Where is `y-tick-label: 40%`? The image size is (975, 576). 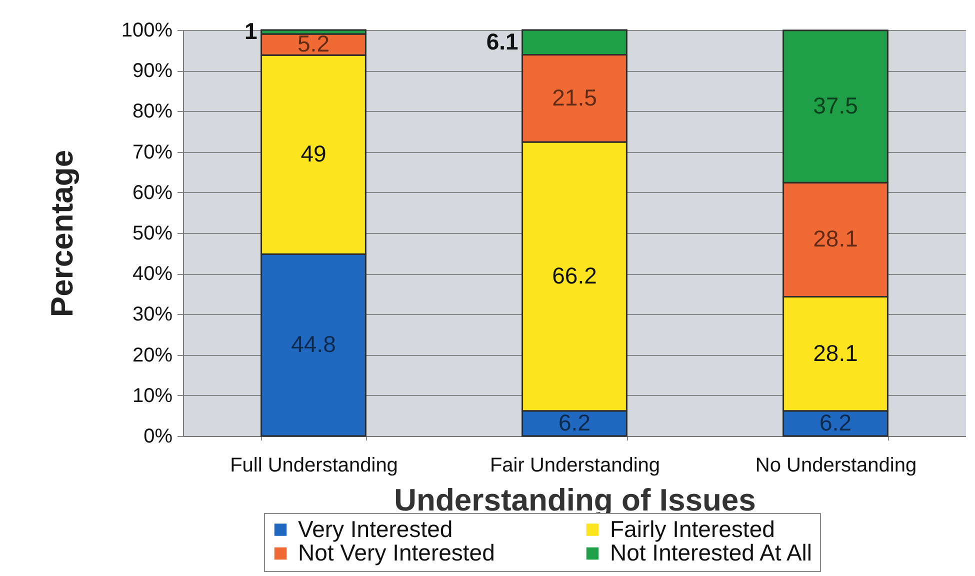
y-tick-label: 40% is located at coordinates (152, 274).